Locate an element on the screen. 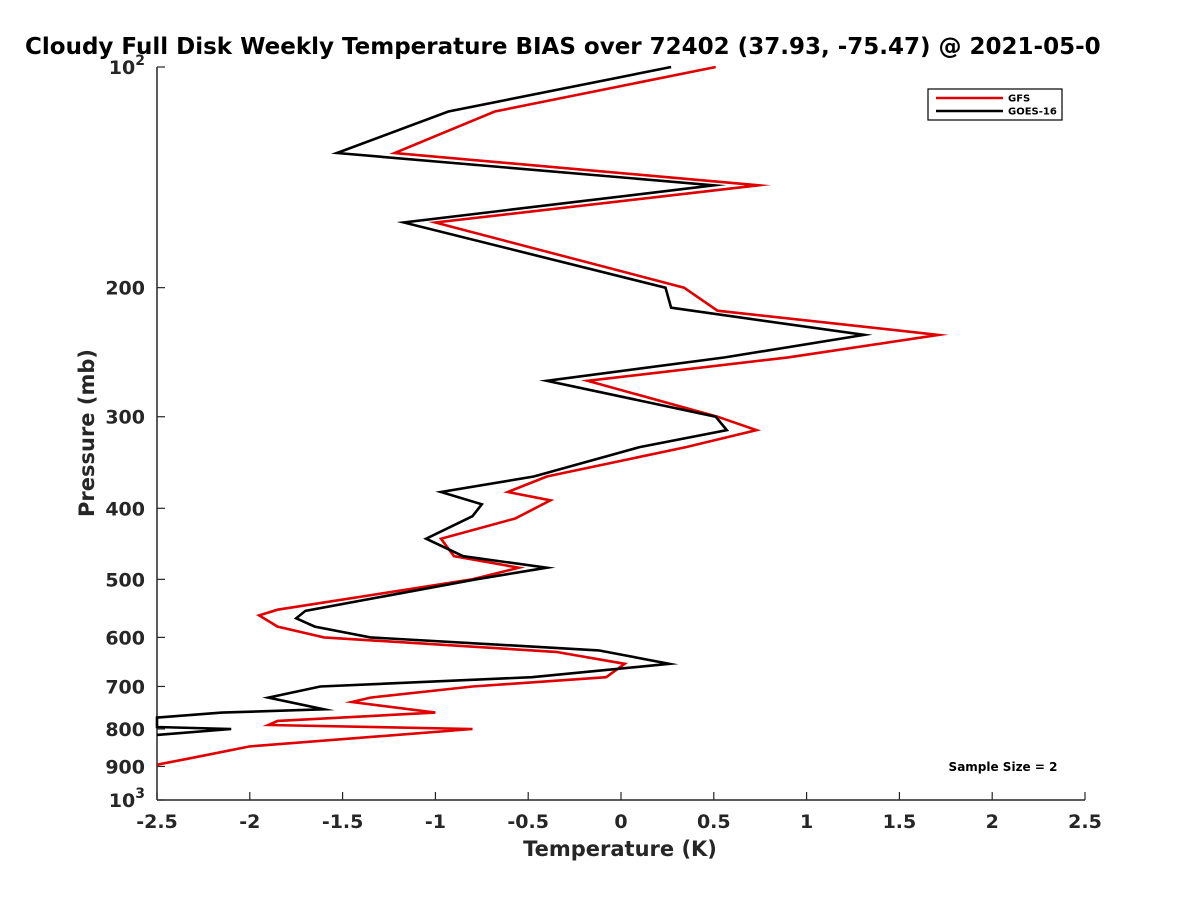 Image resolution: width=1200 pixels, height=900 pixels. y-tick-label-exponent: 2 is located at coordinates (140, 61).